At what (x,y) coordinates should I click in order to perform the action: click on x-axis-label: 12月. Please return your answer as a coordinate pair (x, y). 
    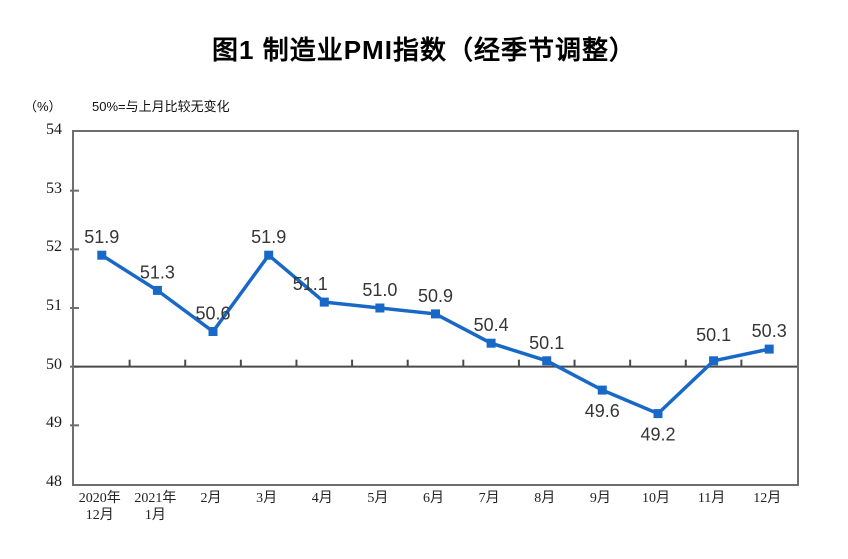
    Looking at the image, I should click on (767, 498).